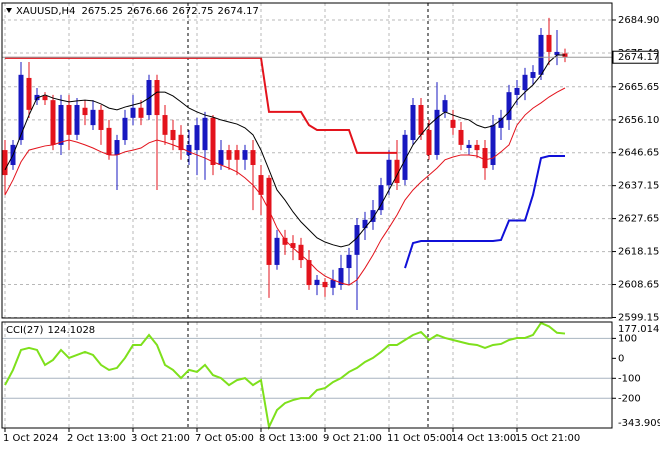  I want to click on current-price-label: 2674.17, so click(638, 57).